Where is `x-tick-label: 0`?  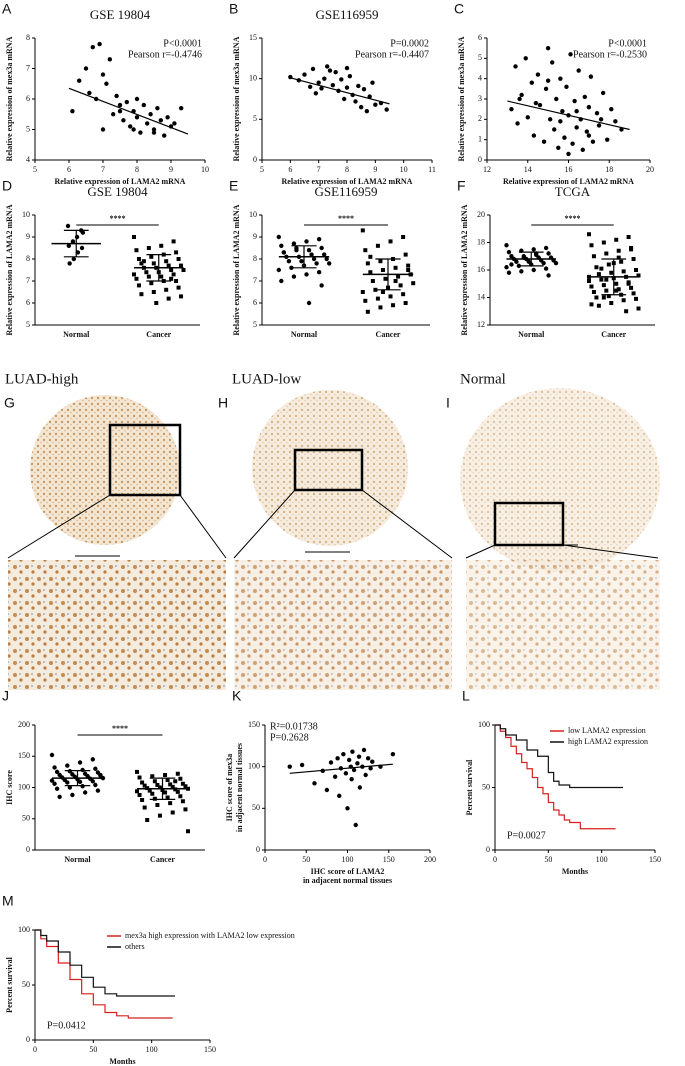 x-tick-label: 0 is located at coordinates (265, 859).